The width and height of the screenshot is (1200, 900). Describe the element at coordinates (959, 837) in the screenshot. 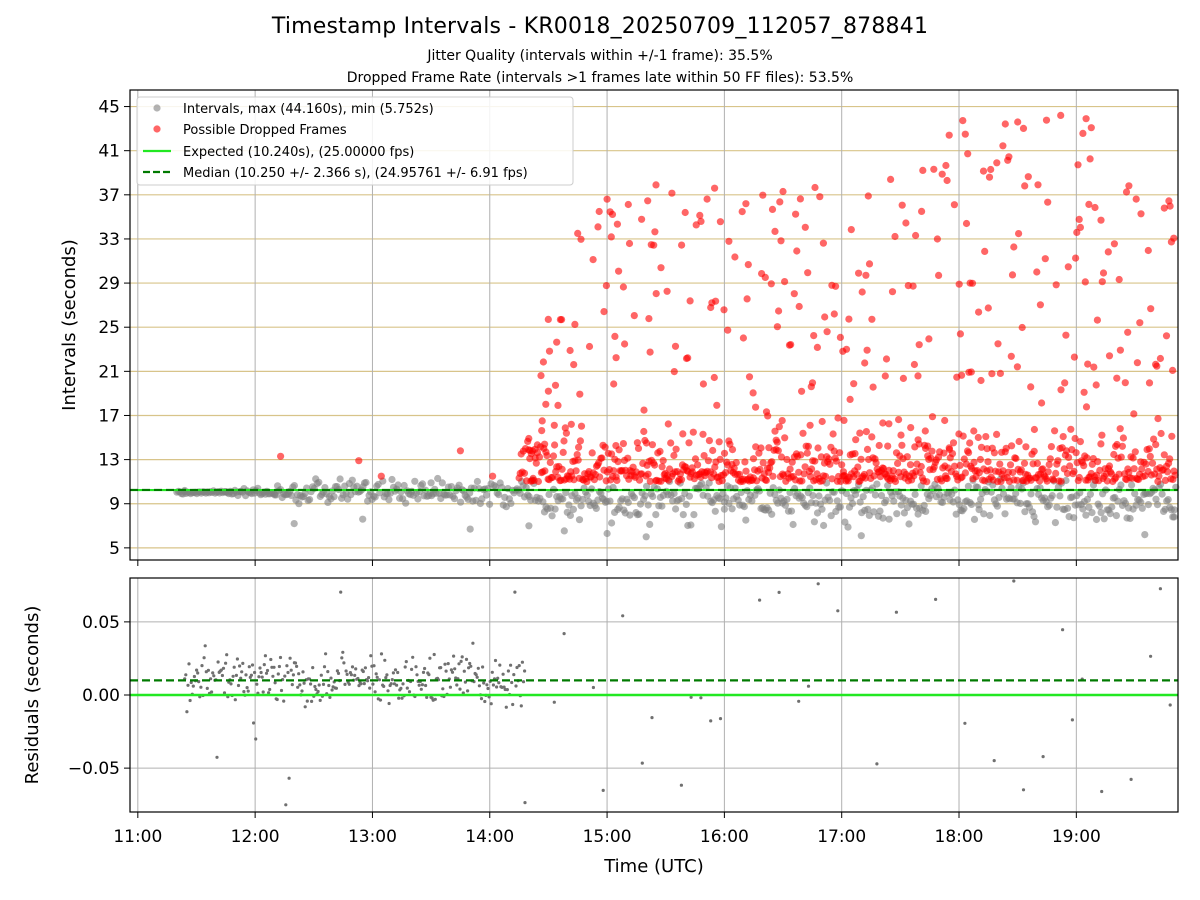

I see `bottom-xtick-label: 18:00` at that location.